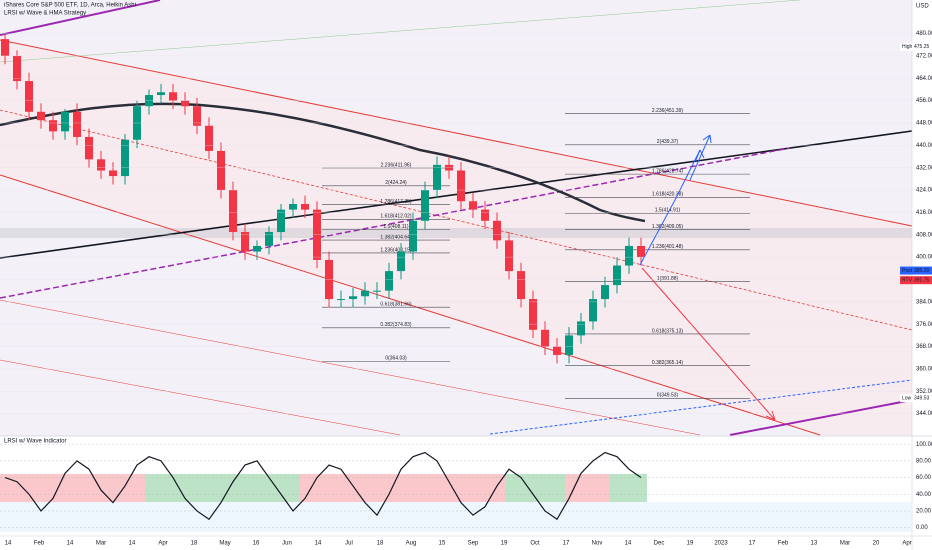  I want to click on price-tag-value: 349.53, so click(922, 399).